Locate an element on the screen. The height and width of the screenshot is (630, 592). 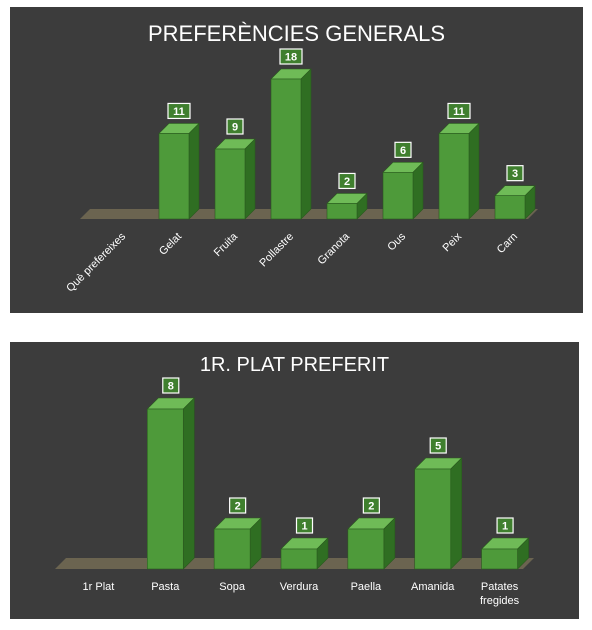
x-tick-label: Paella is located at coordinates (366, 587).